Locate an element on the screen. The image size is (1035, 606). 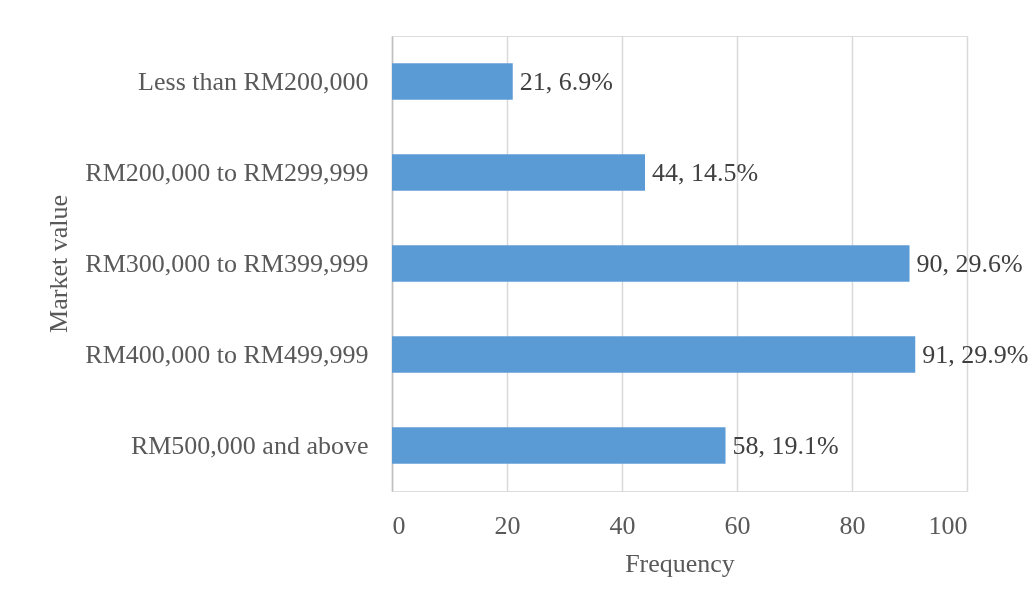
data-label: 58, 19.1% is located at coordinates (785, 445).